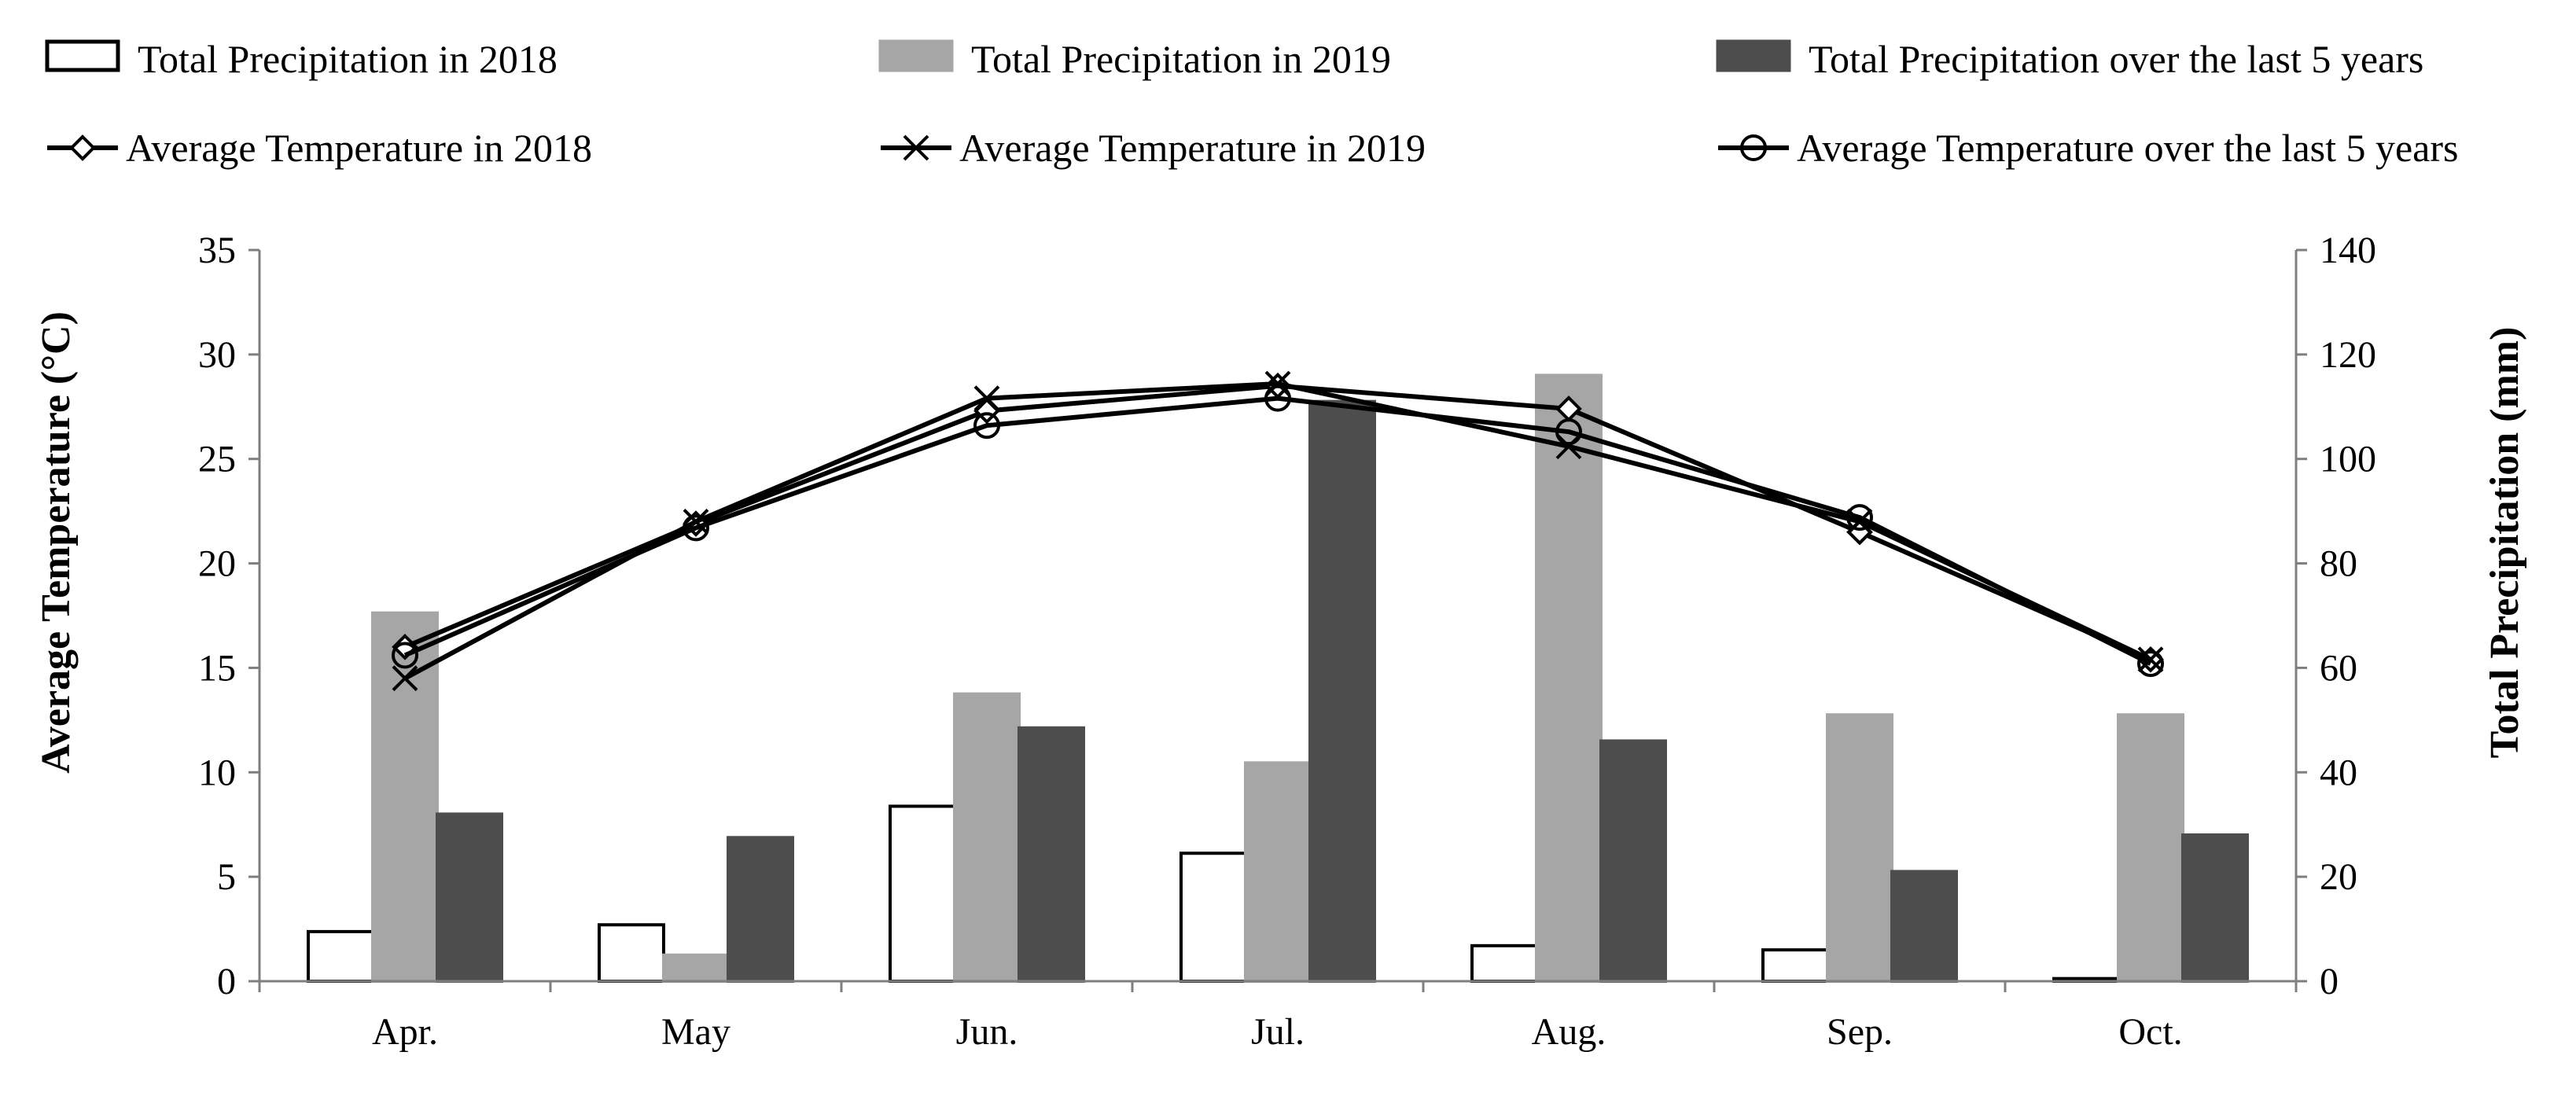  I want to click on temperature-point-2-jun, so click(987, 399).